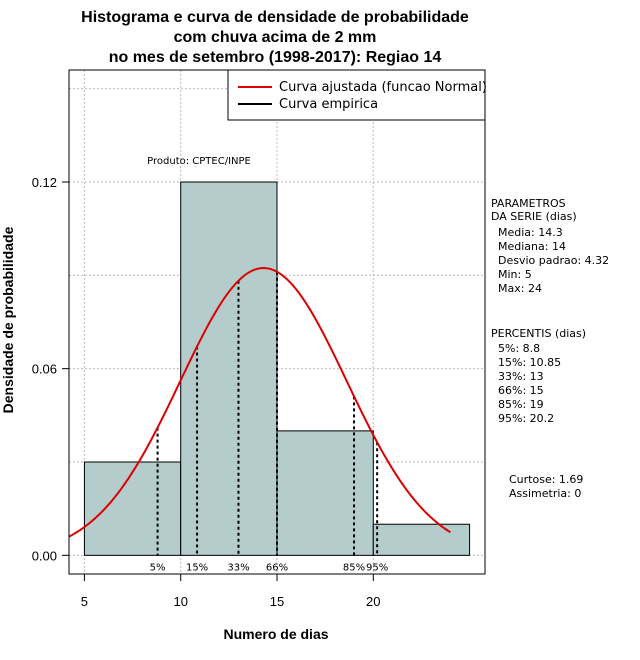 The height and width of the screenshot is (660, 640). I want to click on percentile-label-5: 85%, so click(354, 567).